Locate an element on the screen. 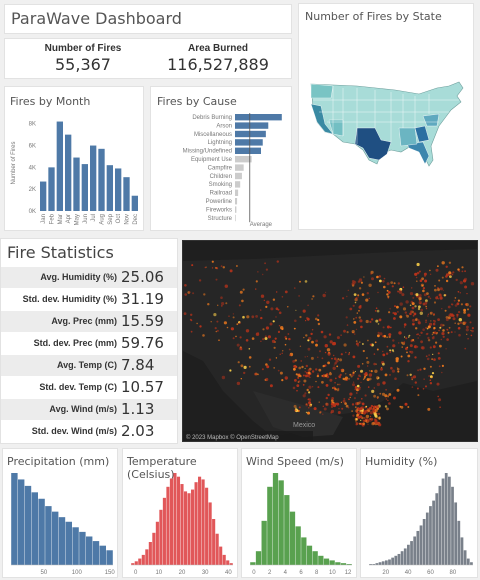 The image size is (480, 580). prec-histogram: 50 100 150 is located at coordinates (61, 514).